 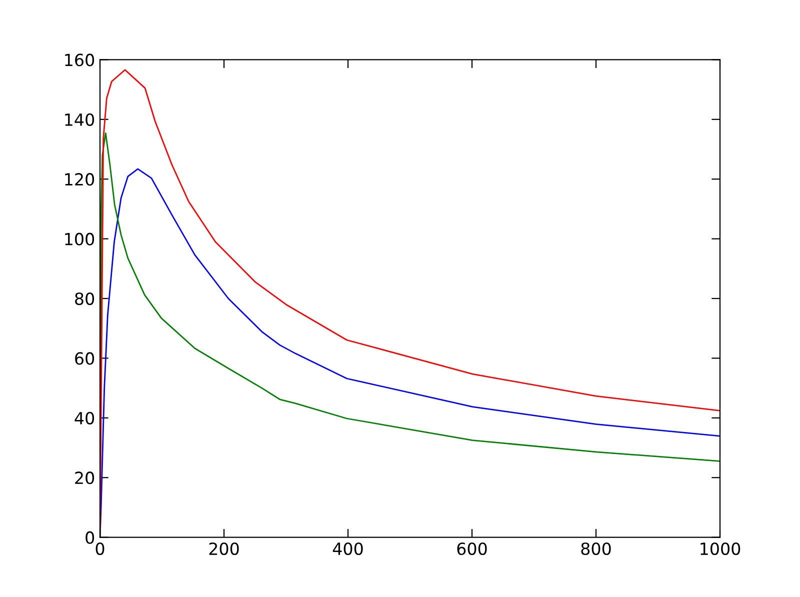 What do you see at coordinates (84, 418) in the screenshot?
I see `y-tick-label: 40` at bounding box center [84, 418].